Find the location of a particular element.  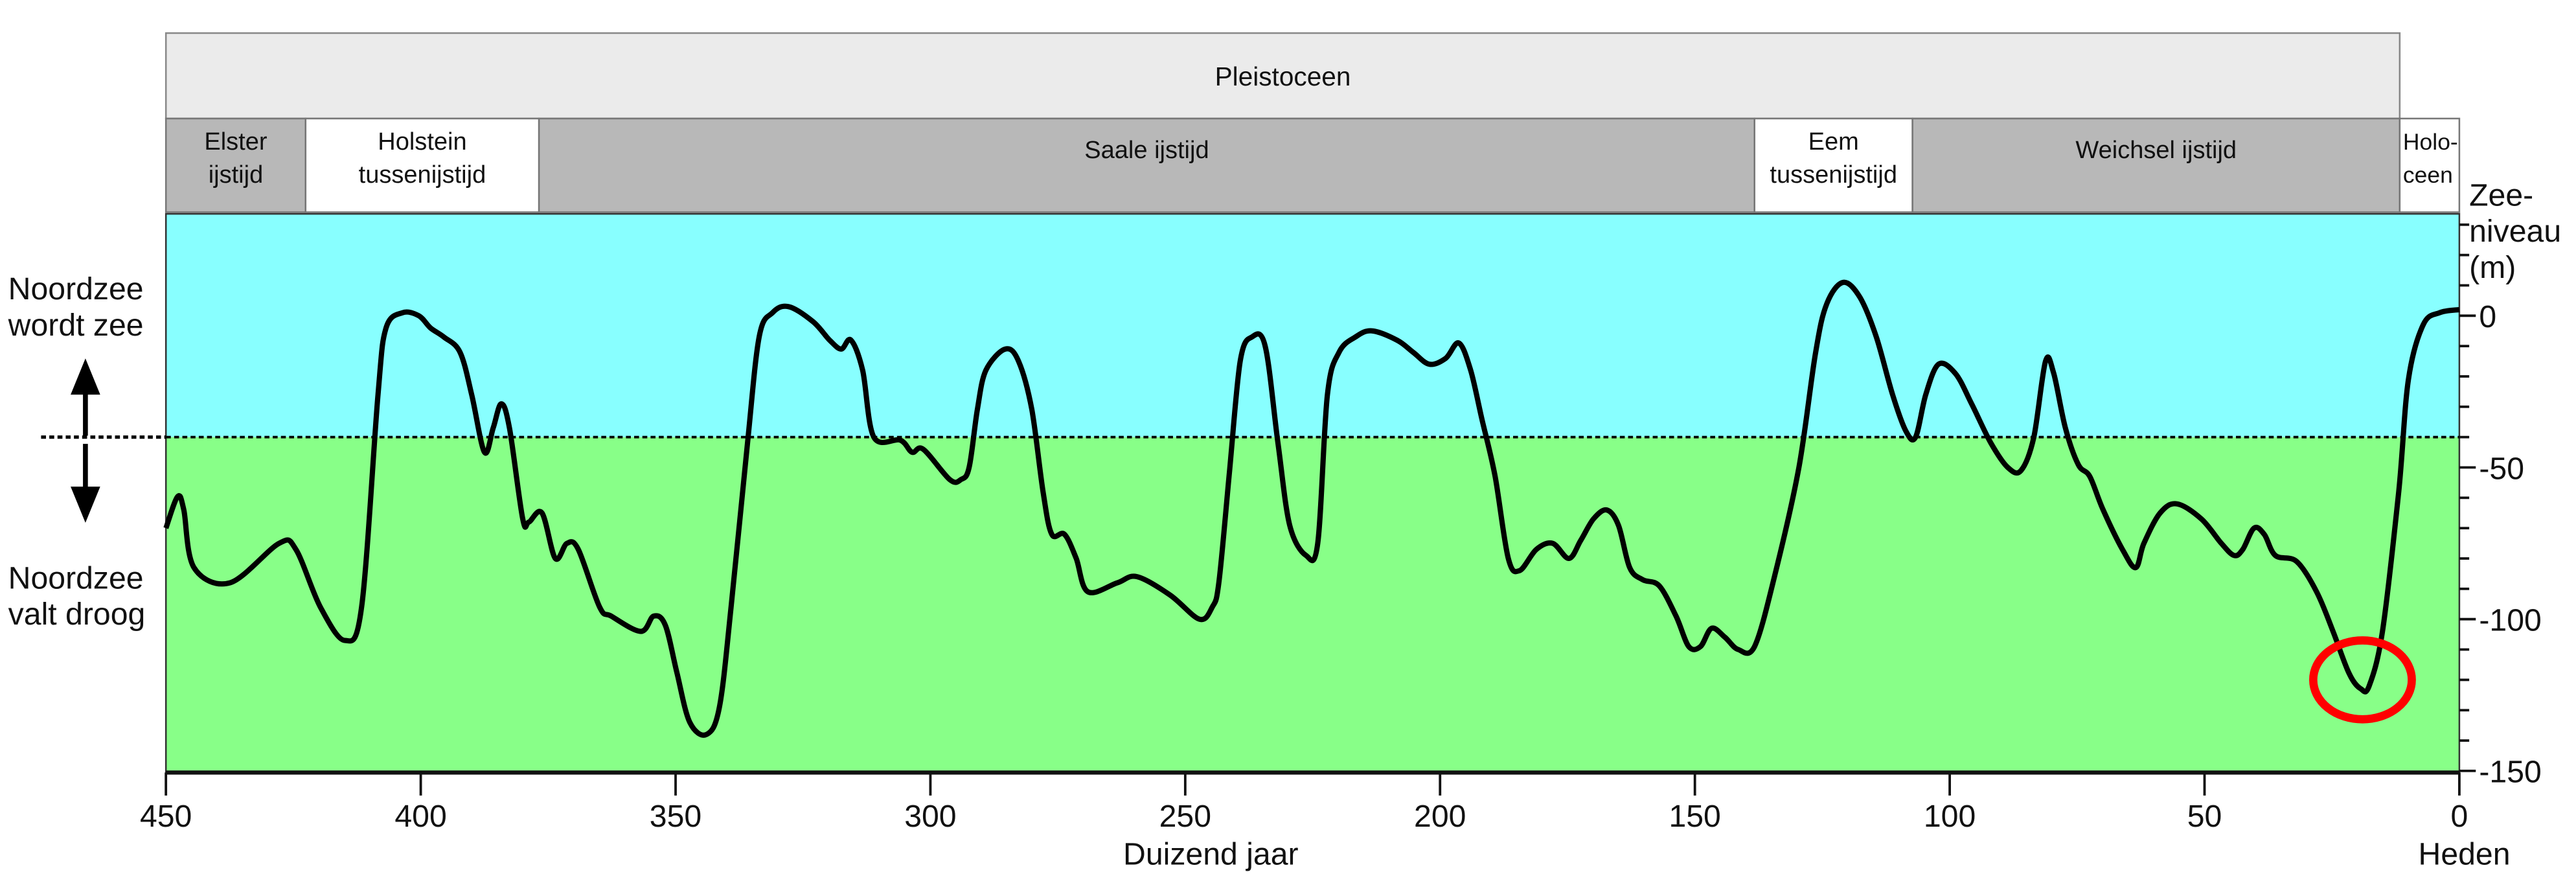

x-tick-label: 400 is located at coordinates (420, 817).